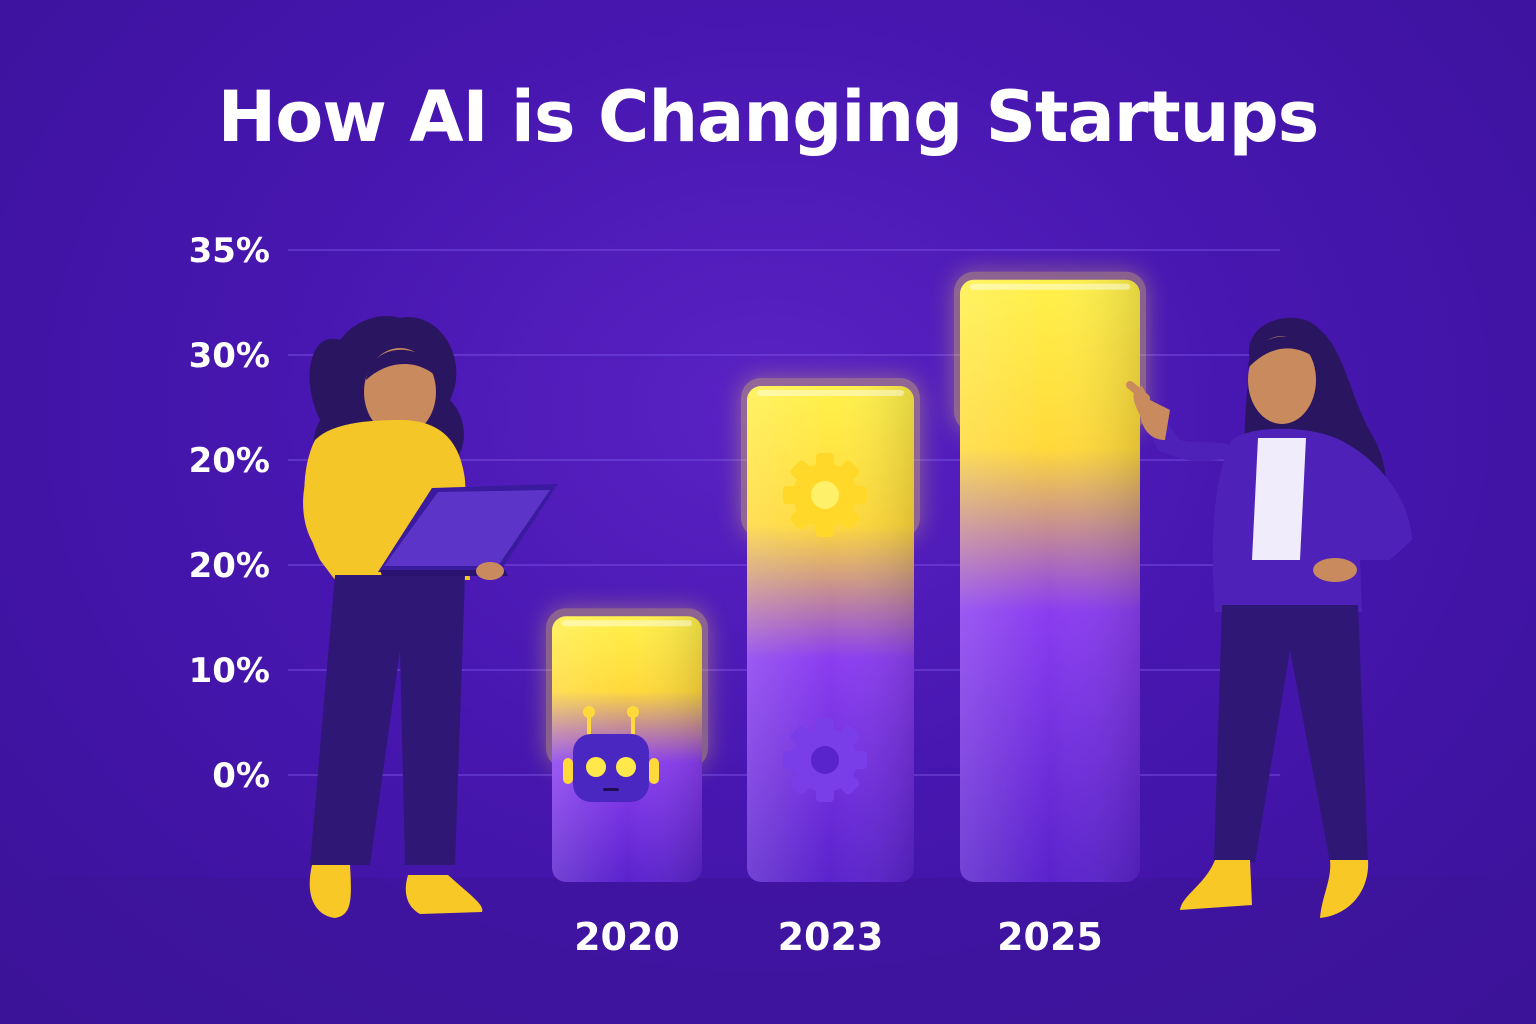 The image size is (1536, 1024). What do you see at coordinates (229, 671) in the screenshot?
I see `y-tick-label: 10%` at bounding box center [229, 671].